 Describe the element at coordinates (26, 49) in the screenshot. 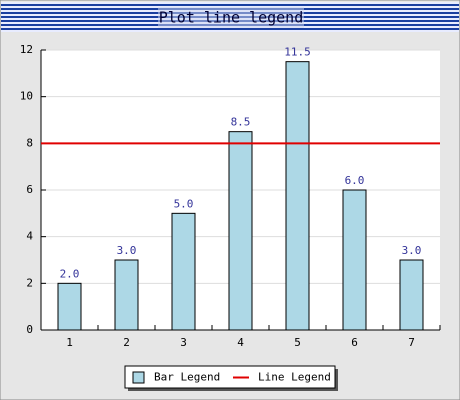

I see `y-tick-label: 12` at that location.